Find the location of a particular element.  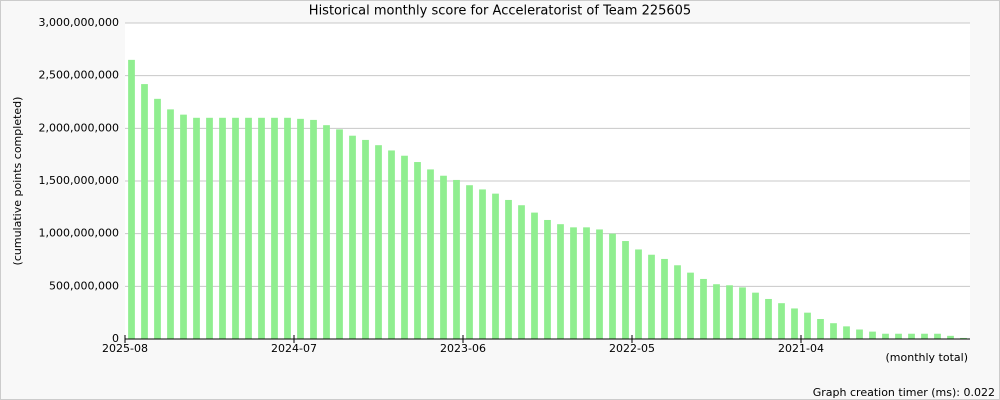

x-tick-label: 2023-06 is located at coordinates (463, 348).